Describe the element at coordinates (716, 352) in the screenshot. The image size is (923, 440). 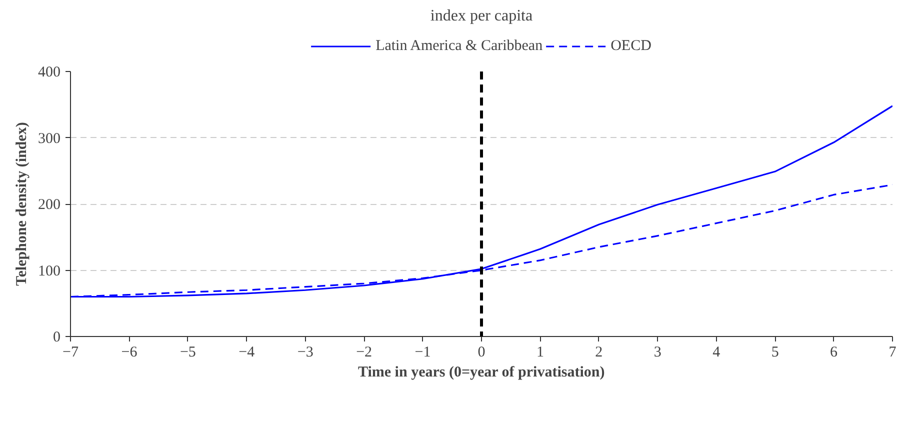
I see `x-tick-label: 4` at that location.